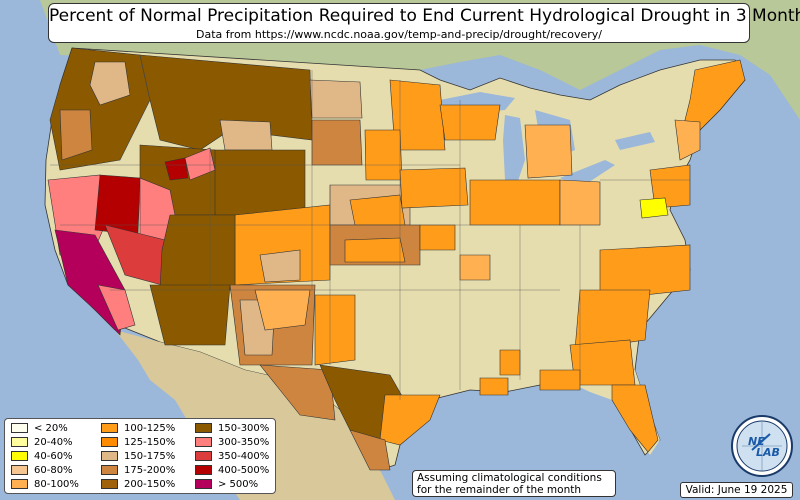  What do you see at coordinates (51, 428) in the screenshot?
I see `legend-label: < 20%` at bounding box center [51, 428].